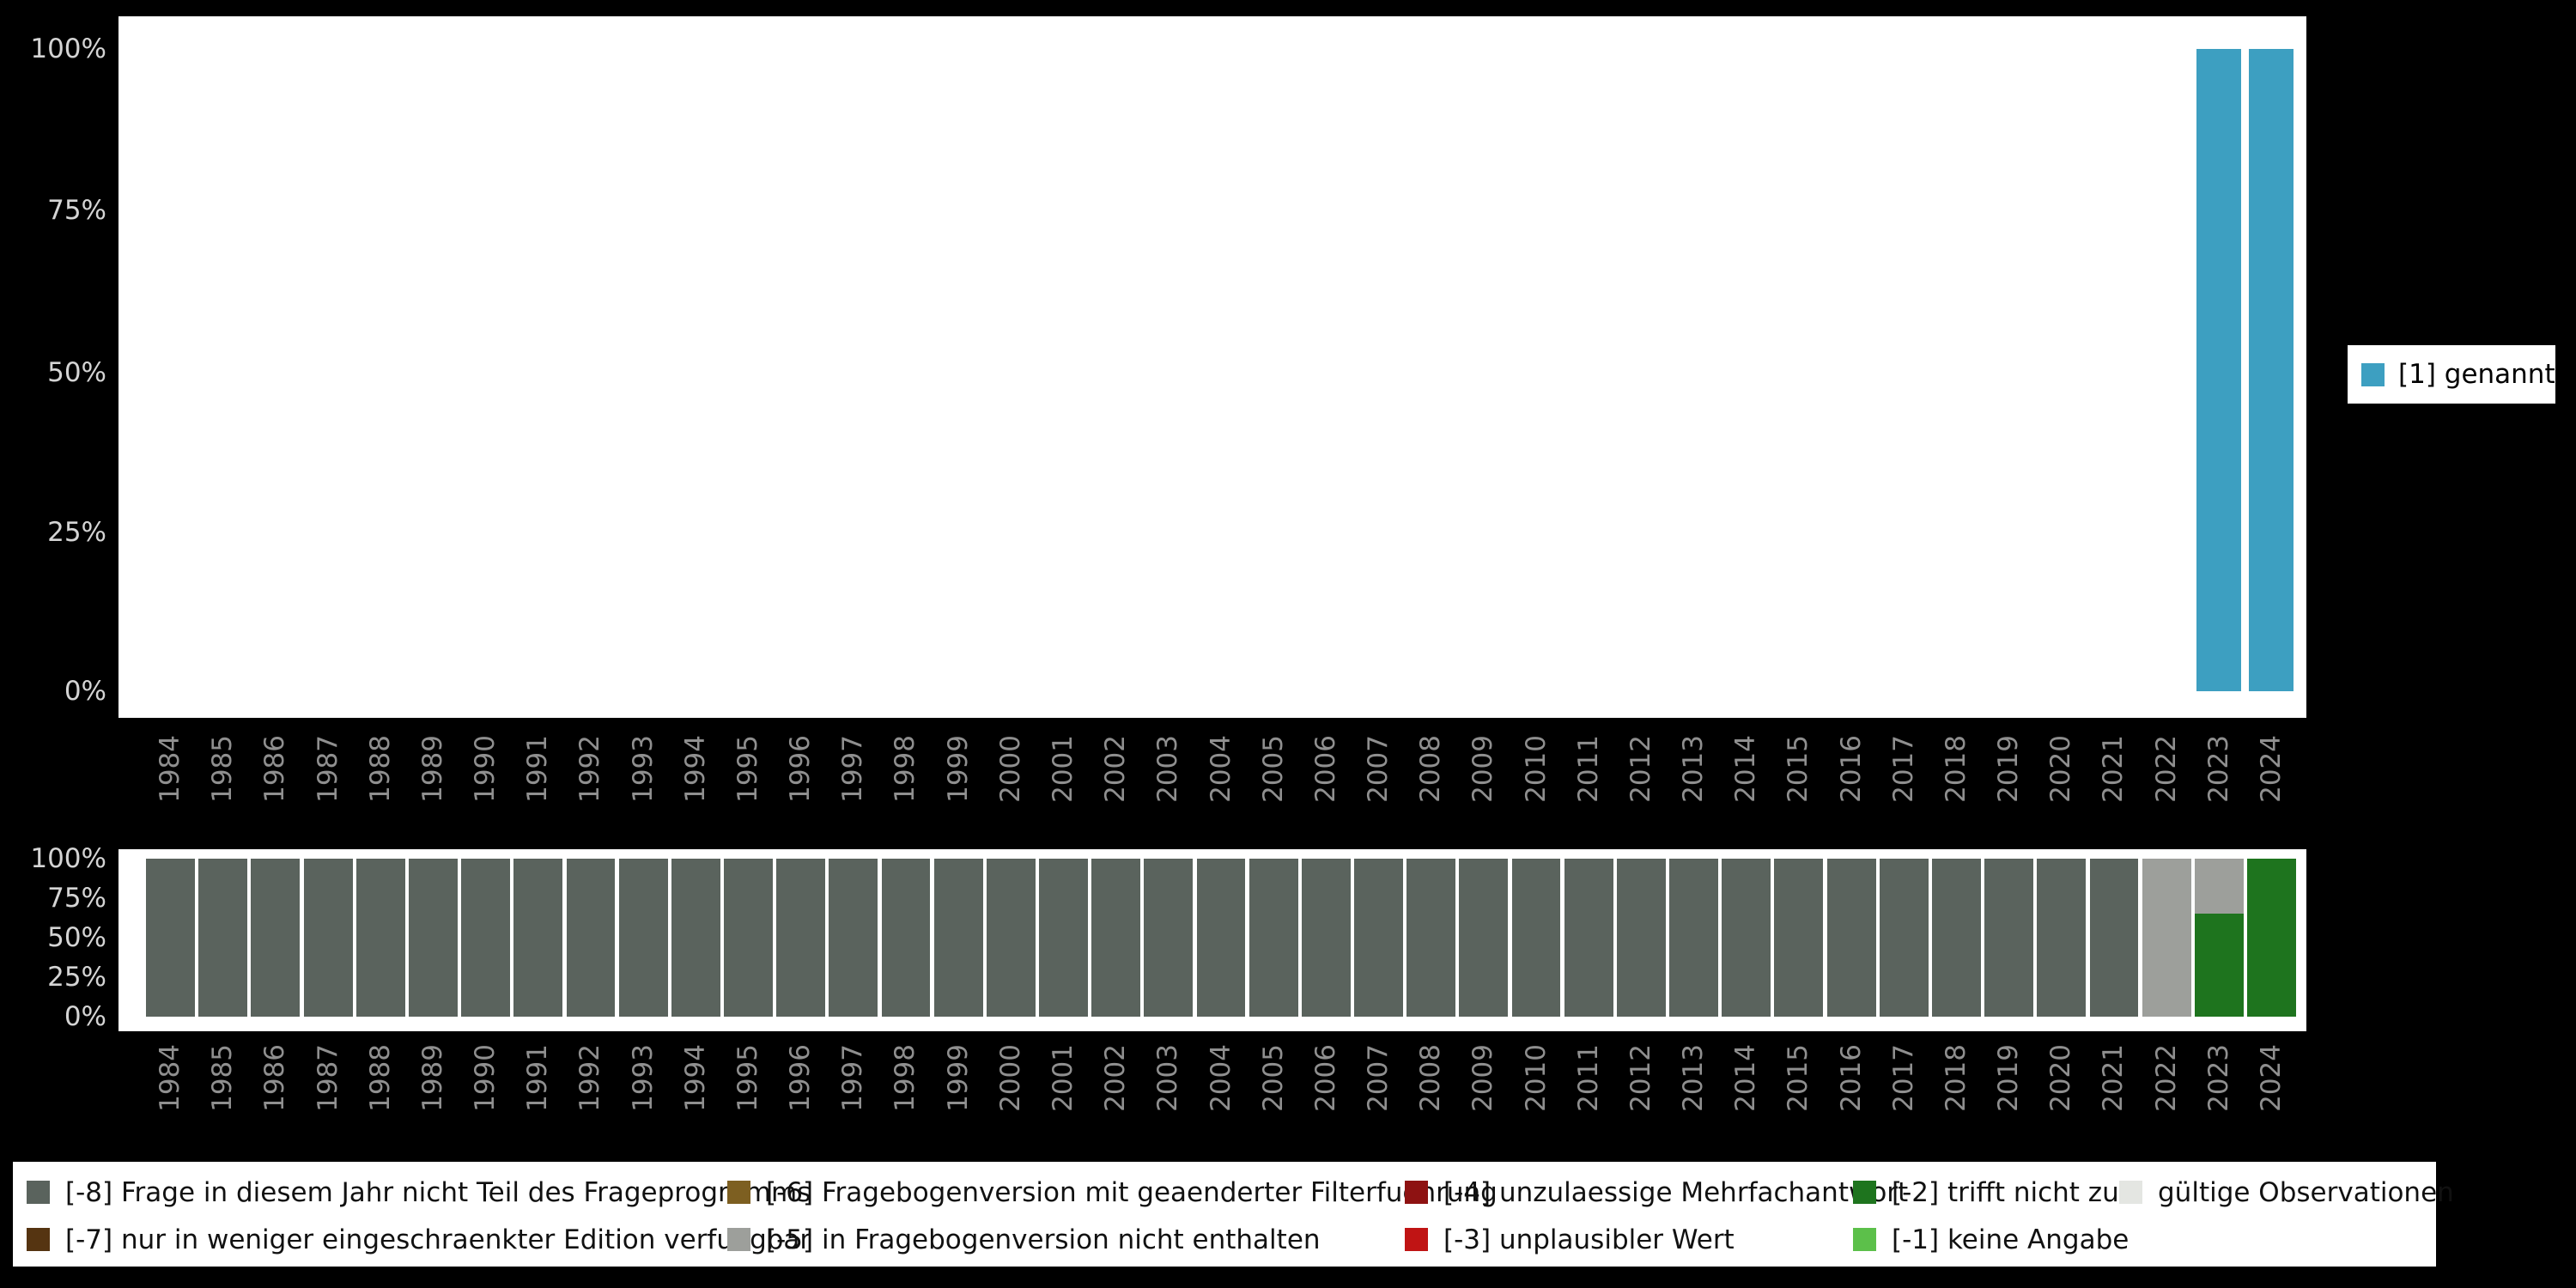  I want to click on x-tick-label: 2022, so click(2166, 769).